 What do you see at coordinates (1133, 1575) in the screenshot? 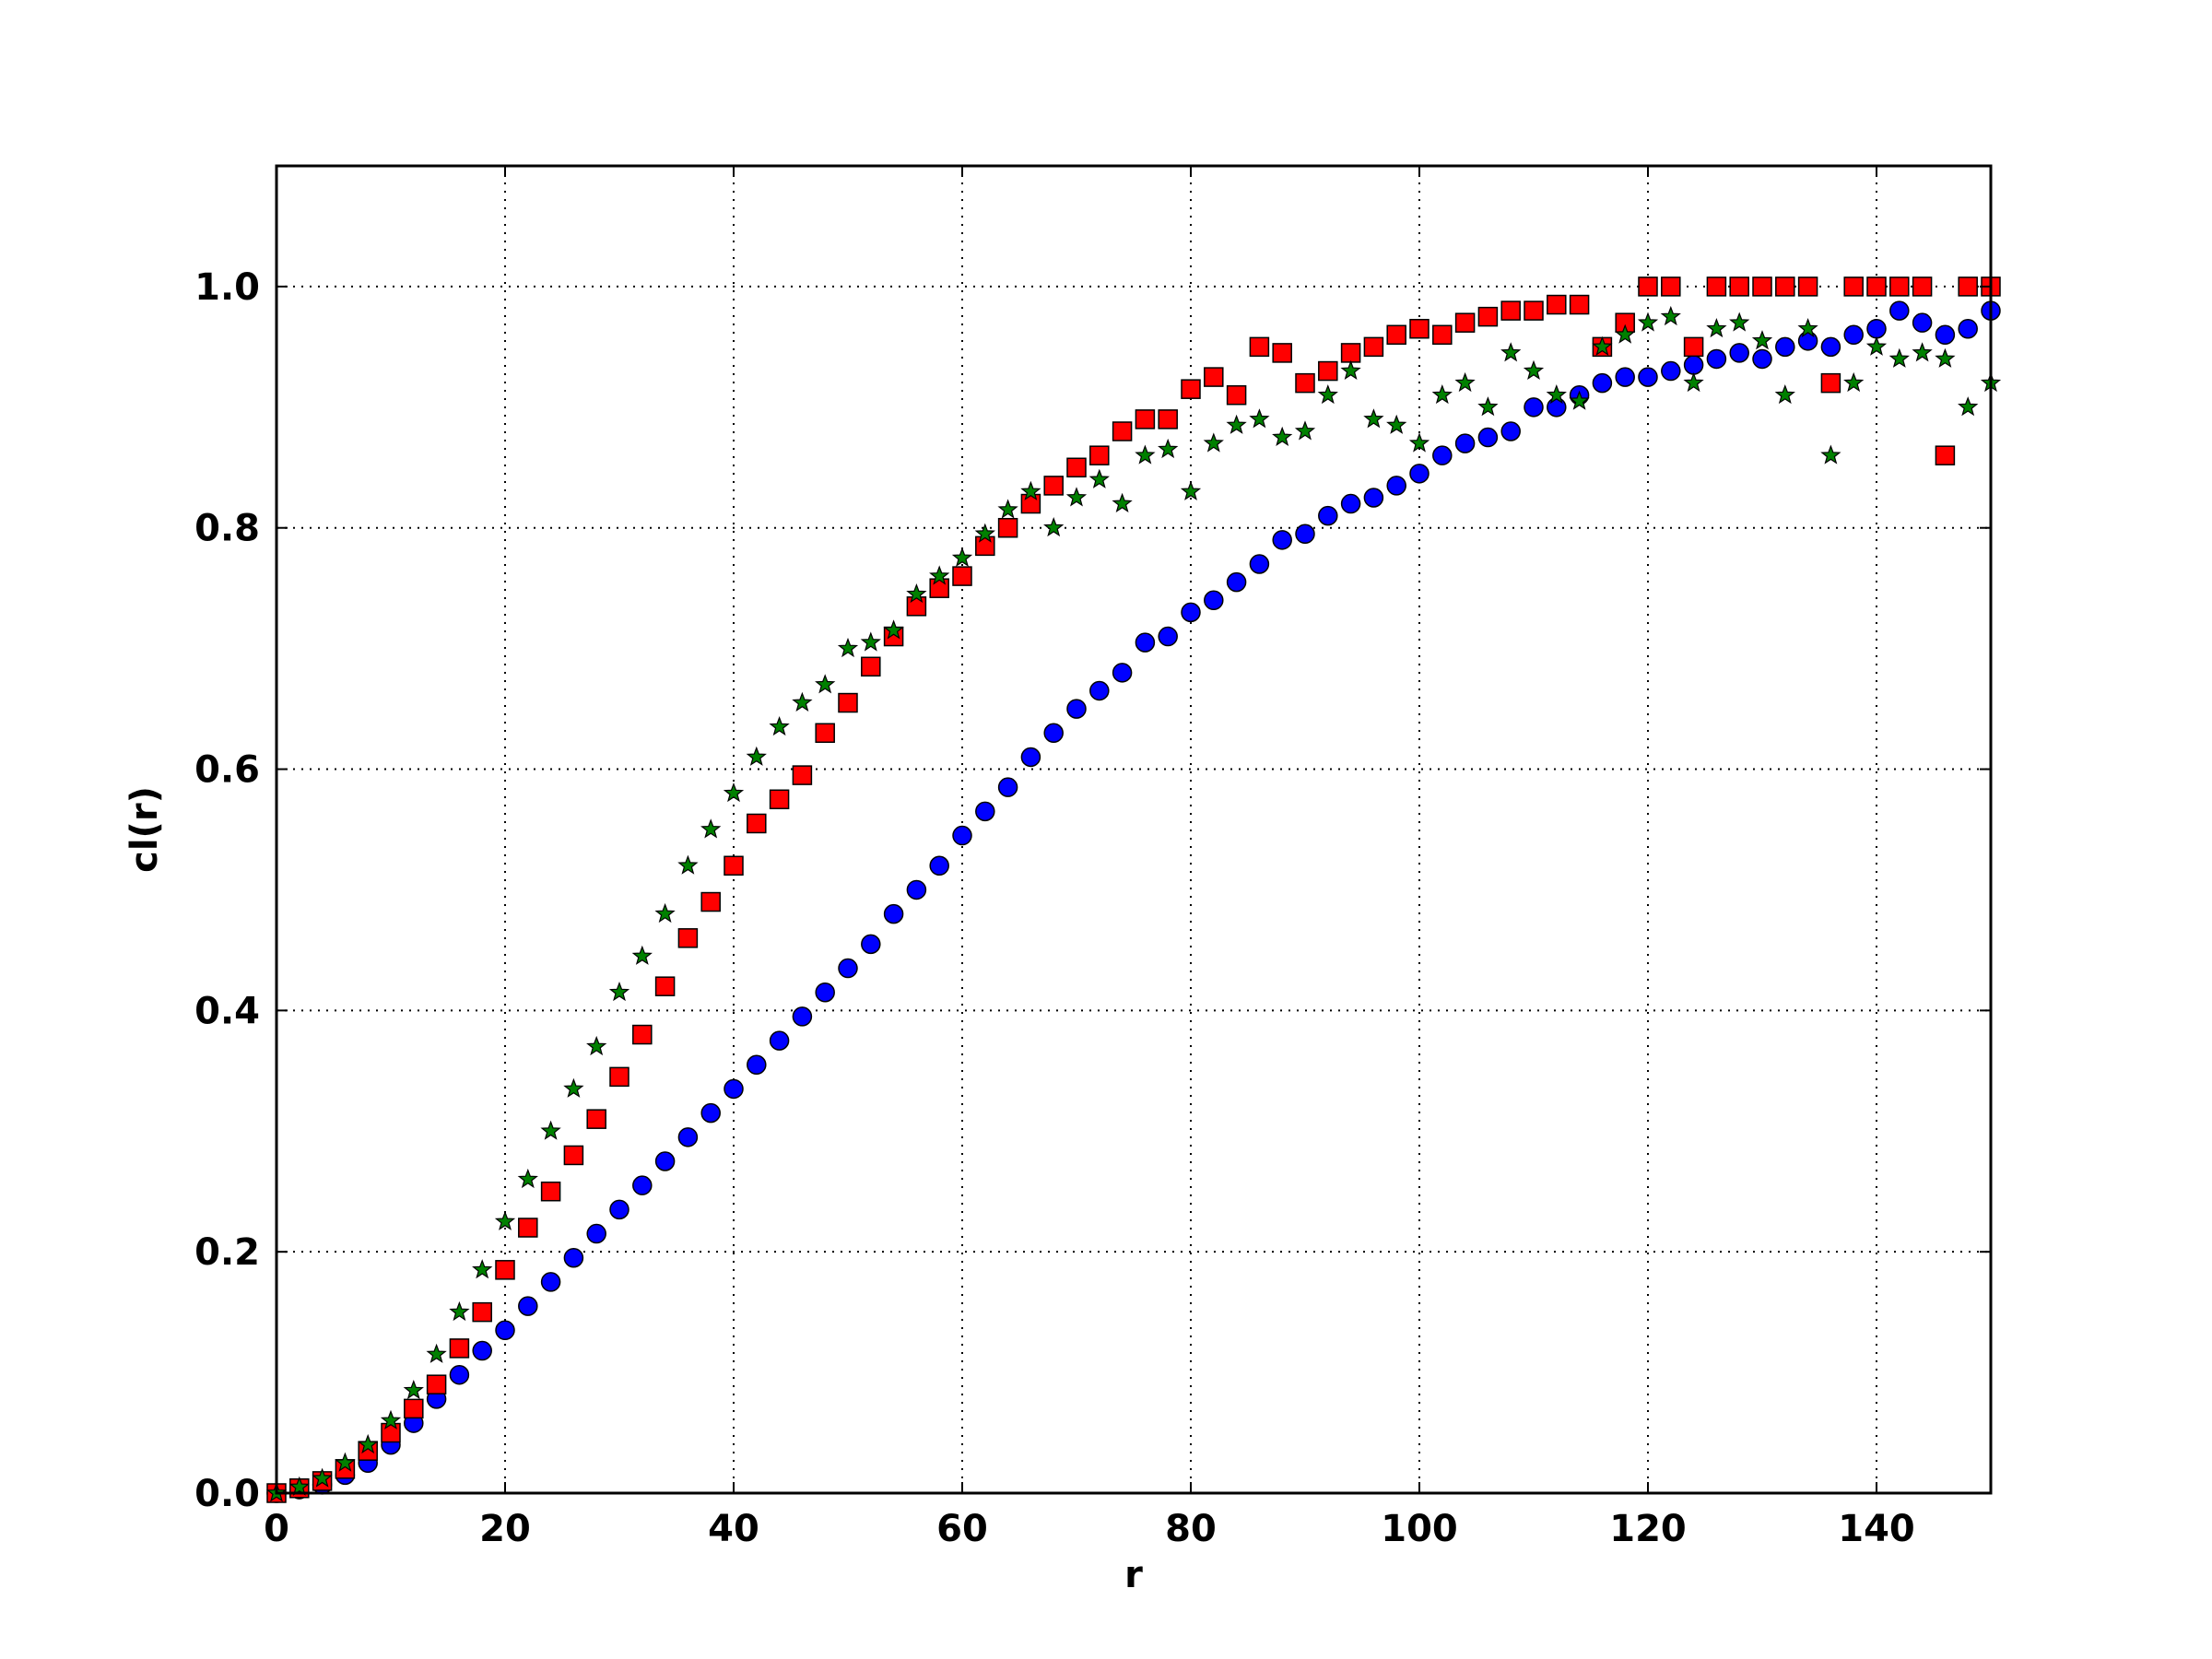
I see `x-axis-label: r` at bounding box center [1133, 1575].